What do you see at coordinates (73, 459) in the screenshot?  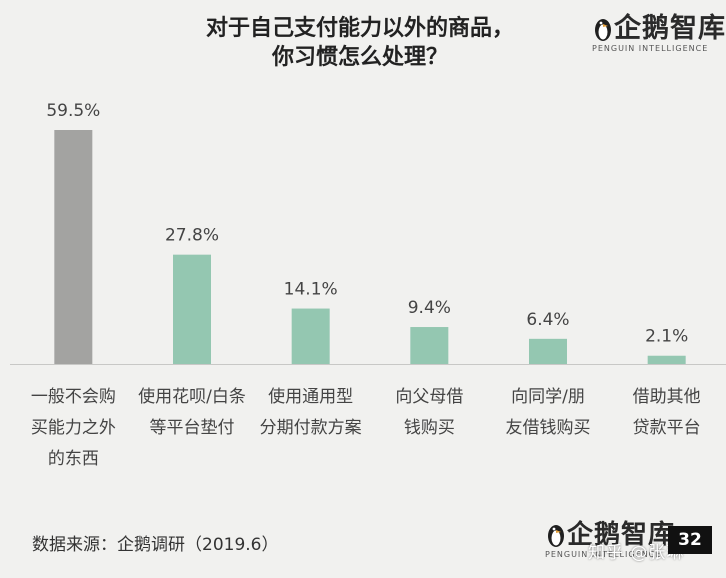 I see `category-label: 的东西` at bounding box center [73, 459].